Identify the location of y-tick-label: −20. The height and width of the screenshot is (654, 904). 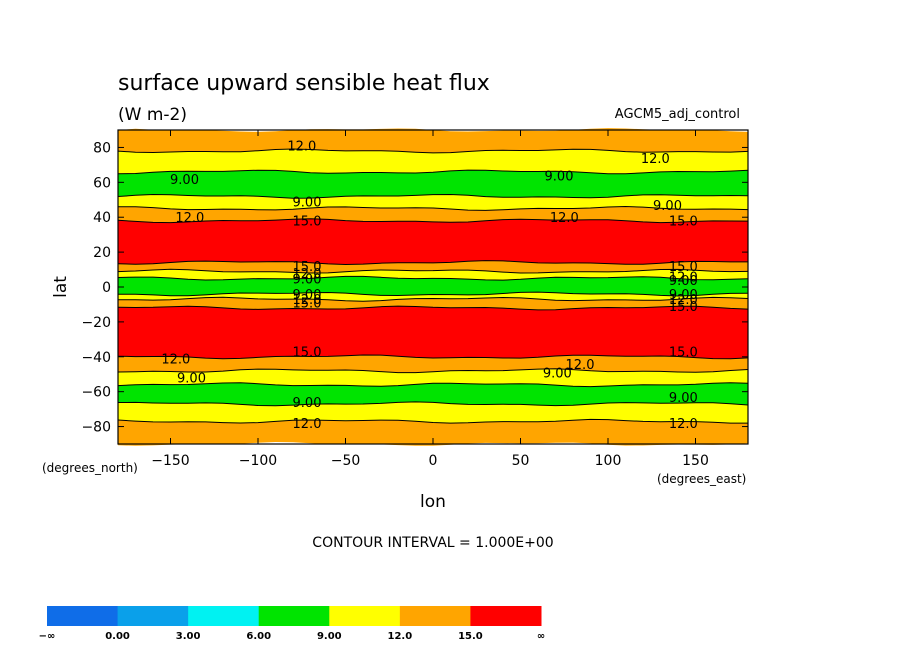
(96, 323).